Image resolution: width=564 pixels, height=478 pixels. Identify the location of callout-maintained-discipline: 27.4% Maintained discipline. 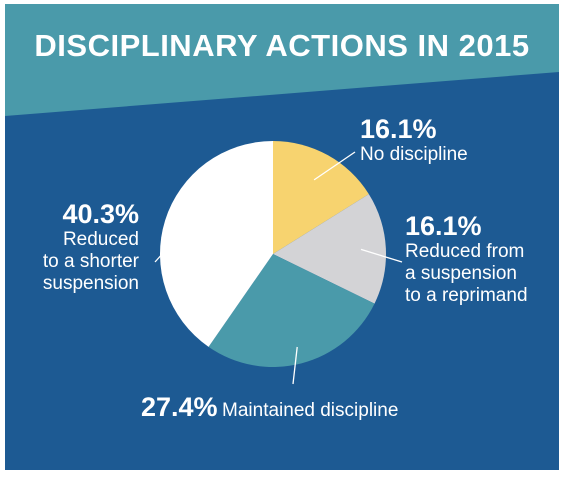
(269, 407).